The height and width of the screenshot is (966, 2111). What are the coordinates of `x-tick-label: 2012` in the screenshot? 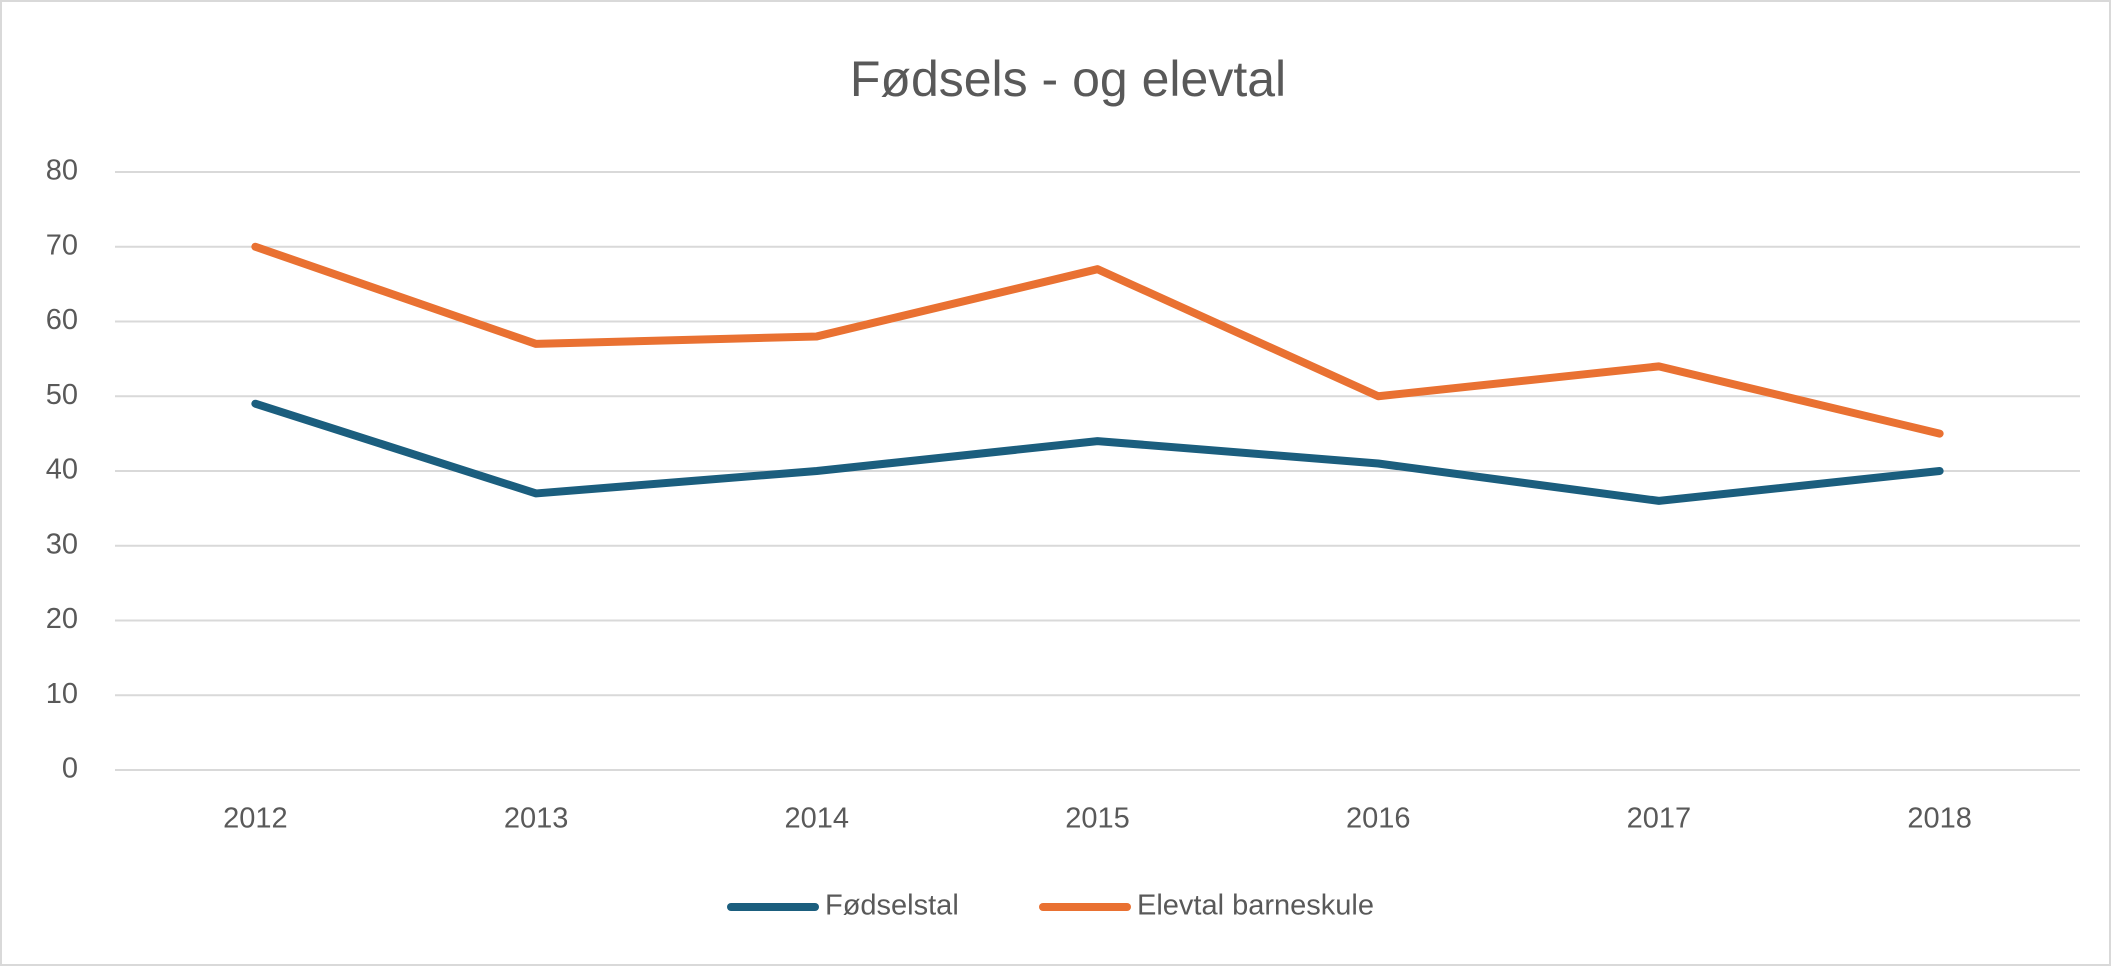 It's located at (255, 819).